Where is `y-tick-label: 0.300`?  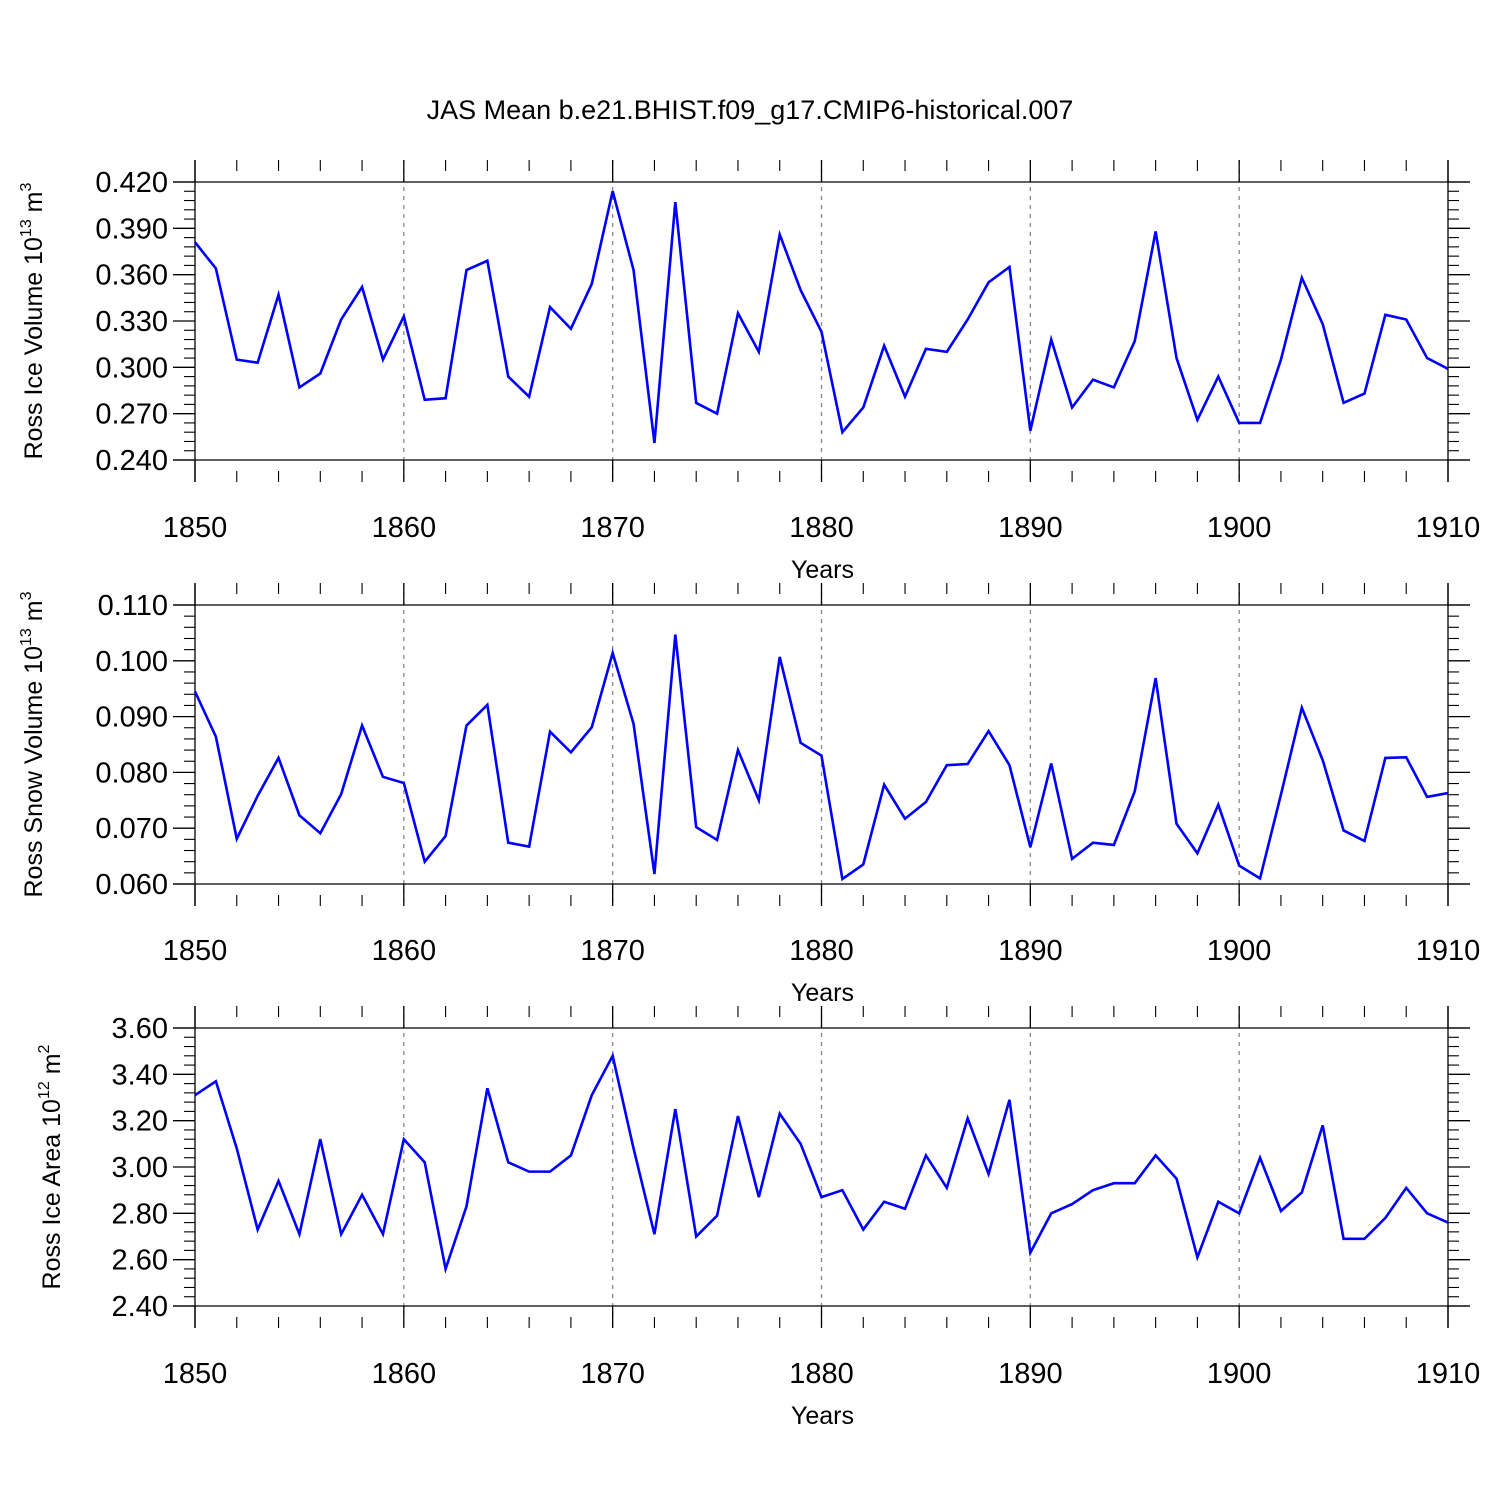
y-tick-label: 0.300 is located at coordinates (131, 368).